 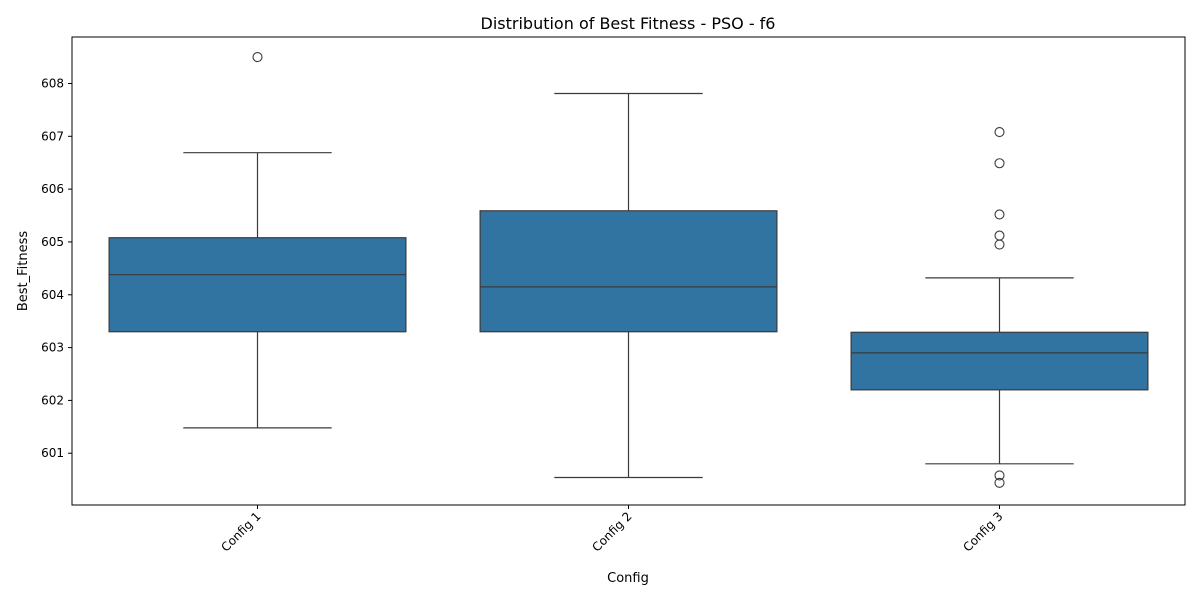 What do you see at coordinates (982, 531) in the screenshot?
I see `x-tick-label: Config 3` at bounding box center [982, 531].